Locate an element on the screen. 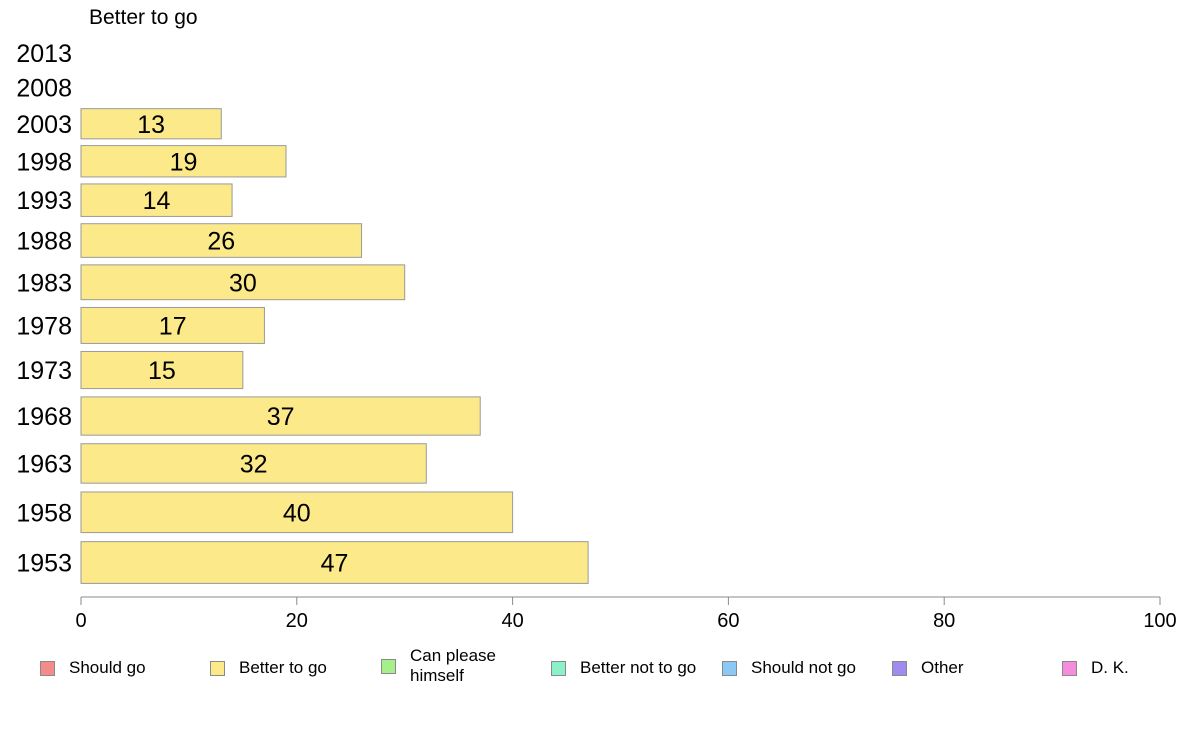  data-label-2003: 13 is located at coordinates (151, 125).